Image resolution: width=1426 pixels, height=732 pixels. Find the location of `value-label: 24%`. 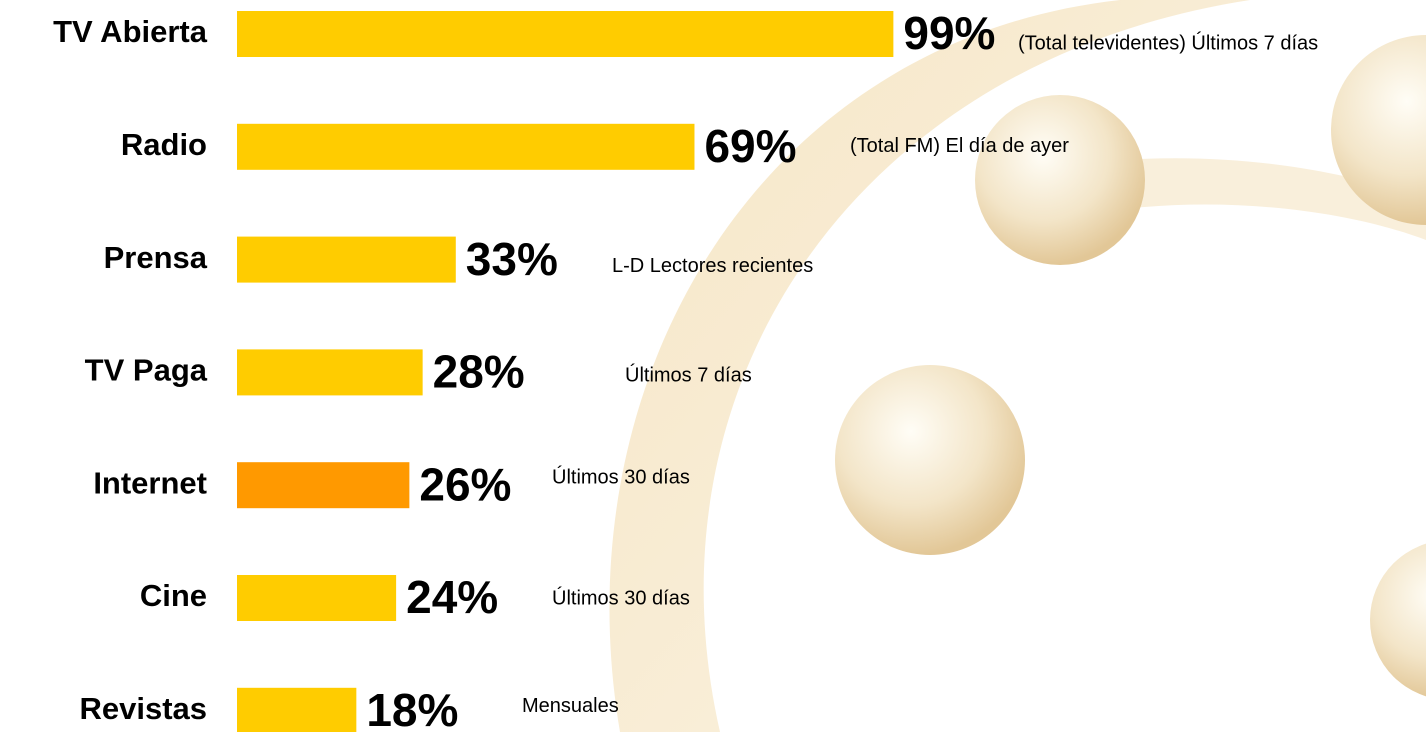

value-label: 24% is located at coordinates (452, 597).